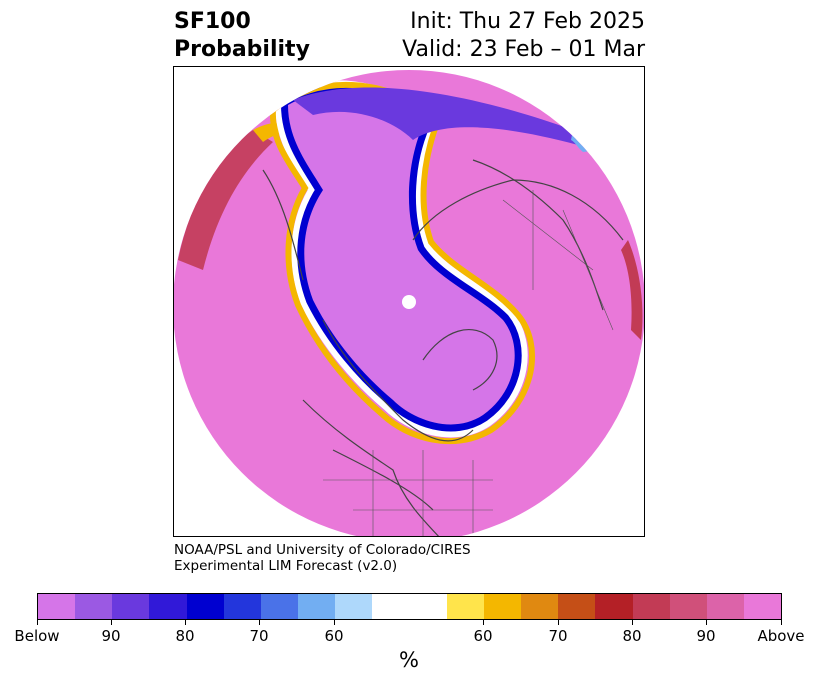  Describe the element at coordinates (781, 636) in the screenshot. I see `colorbar-label: Above` at that location.